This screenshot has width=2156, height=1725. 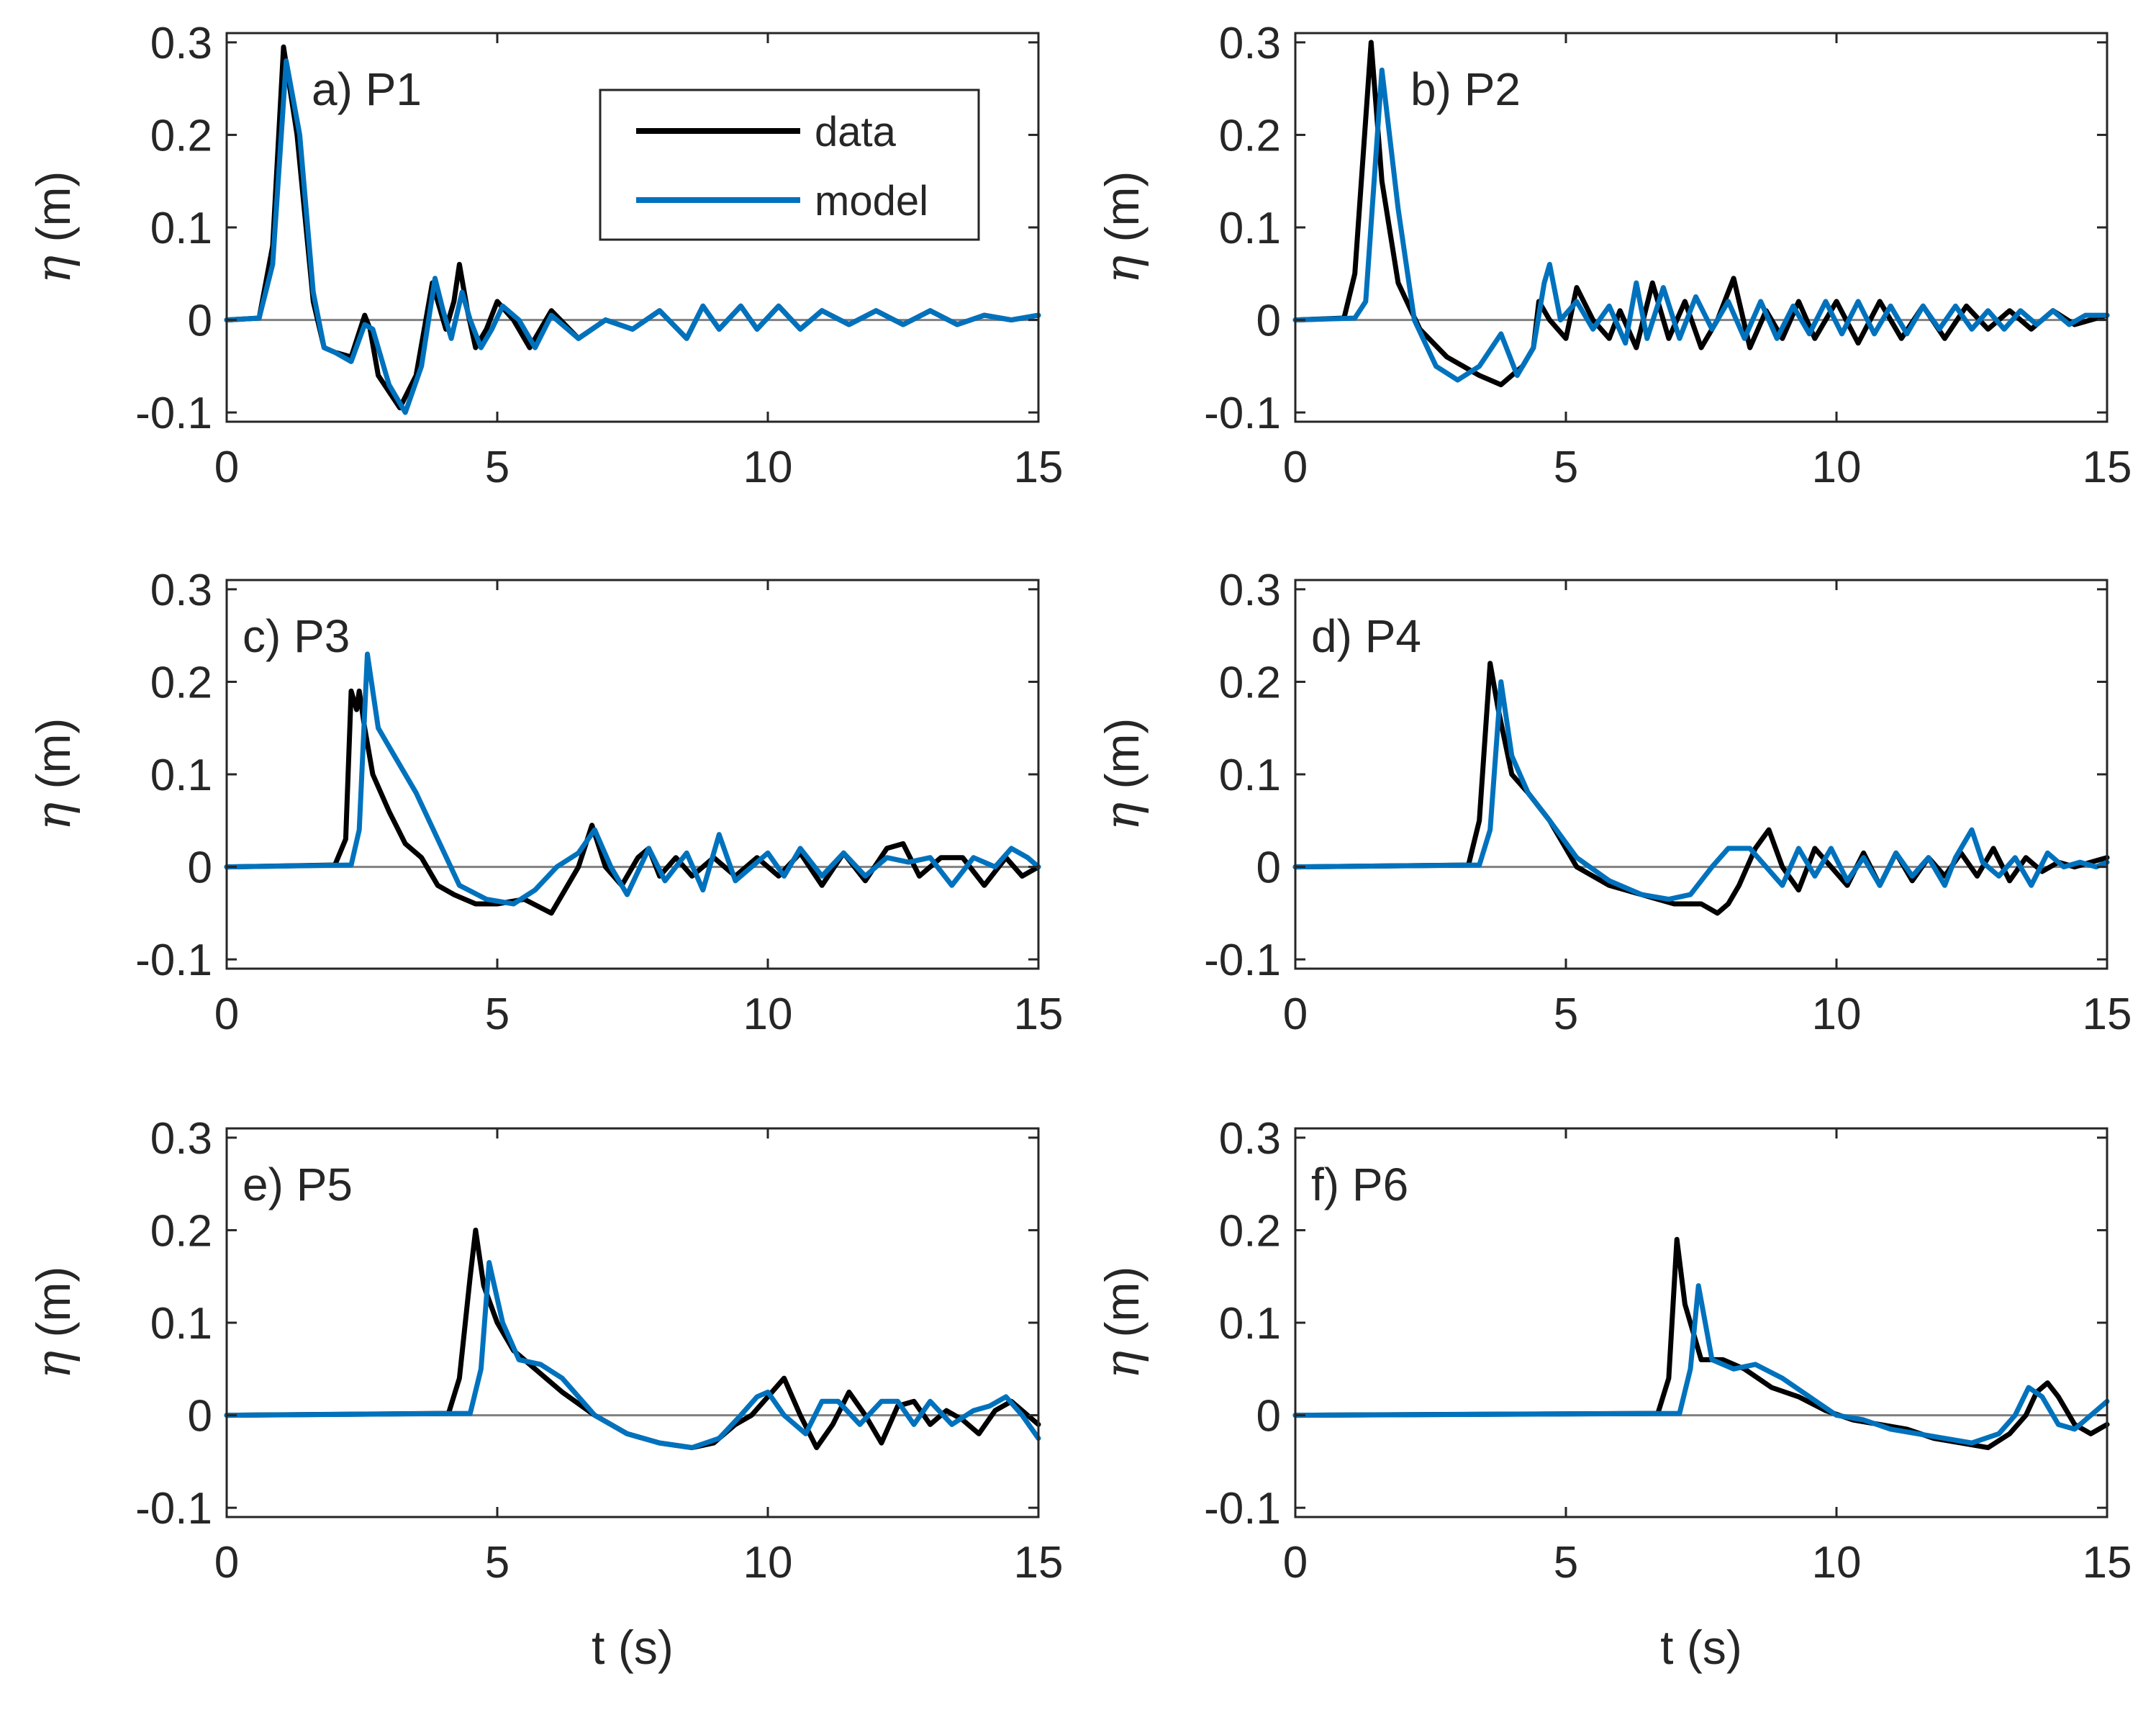 What do you see at coordinates (296, 636) in the screenshot?
I see `panel-label: c) P3` at bounding box center [296, 636].